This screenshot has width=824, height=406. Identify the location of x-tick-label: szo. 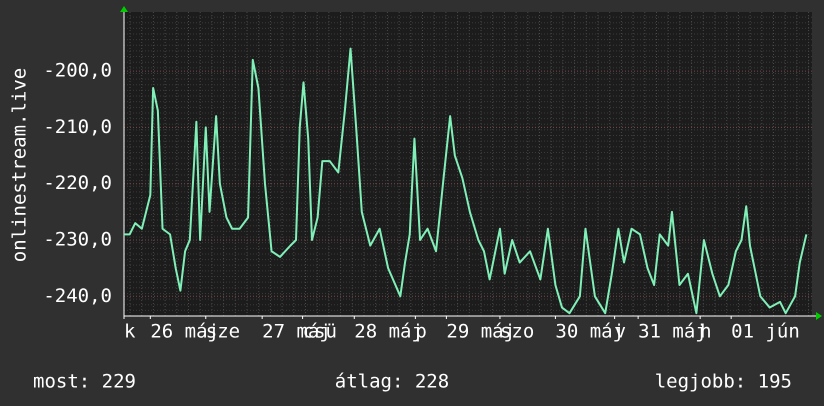
(517, 332).